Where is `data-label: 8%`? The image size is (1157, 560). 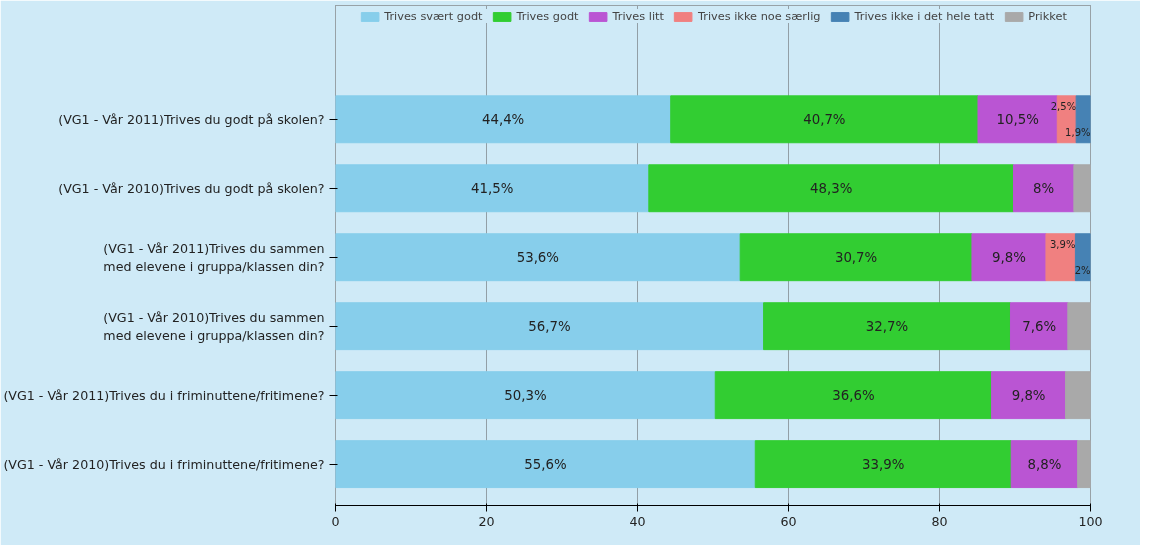 data-label: 8% is located at coordinates (1044, 188).